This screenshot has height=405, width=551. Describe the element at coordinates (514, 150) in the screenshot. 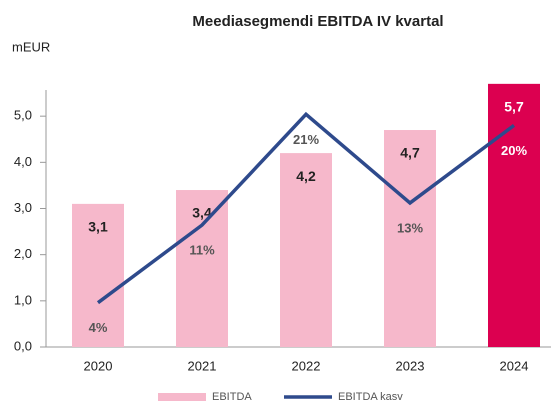

I see `line-value-label: 20%` at that location.